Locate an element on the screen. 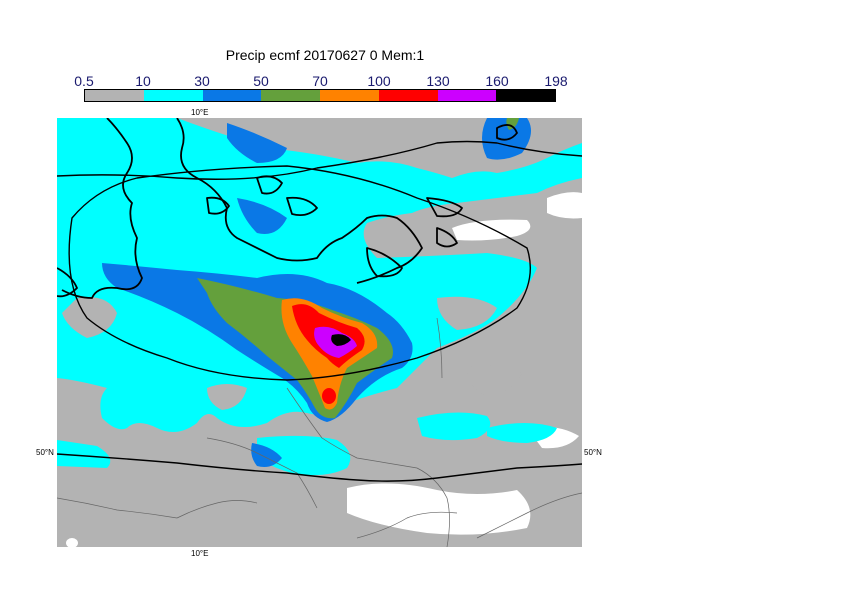  color-legend: 0.5 10 30 50 70 100 130 160 198 is located at coordinates (321, 88).